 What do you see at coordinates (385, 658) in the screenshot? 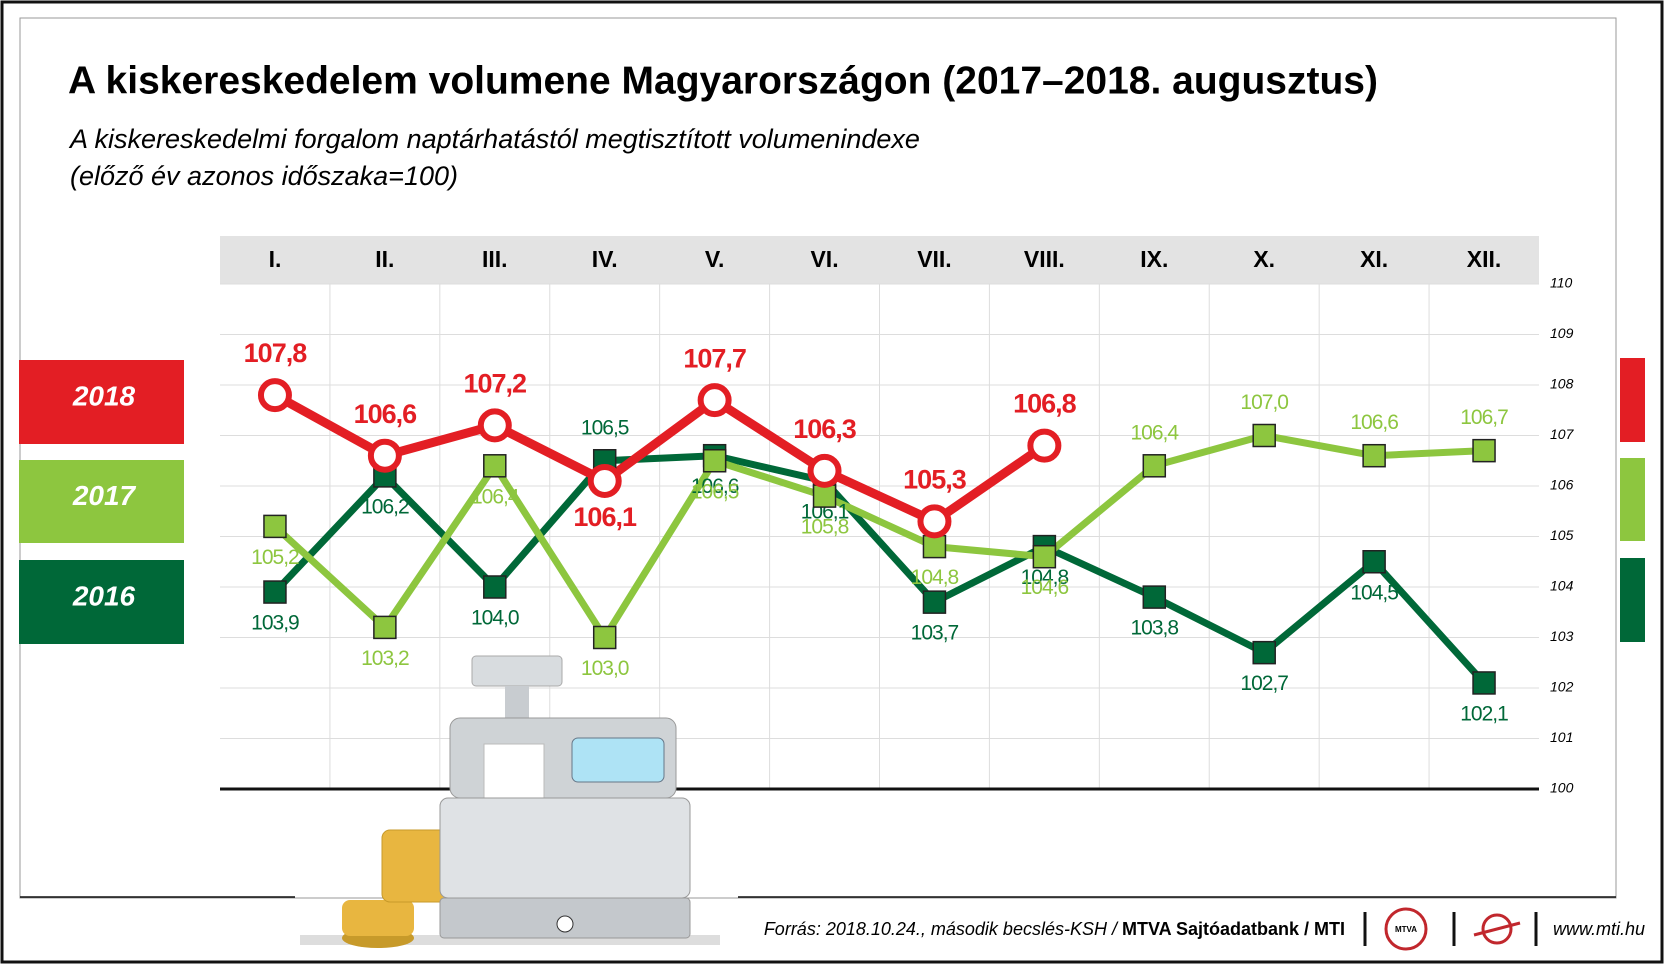
I see `value-label: 103,2` at bounding box center [385, 658].